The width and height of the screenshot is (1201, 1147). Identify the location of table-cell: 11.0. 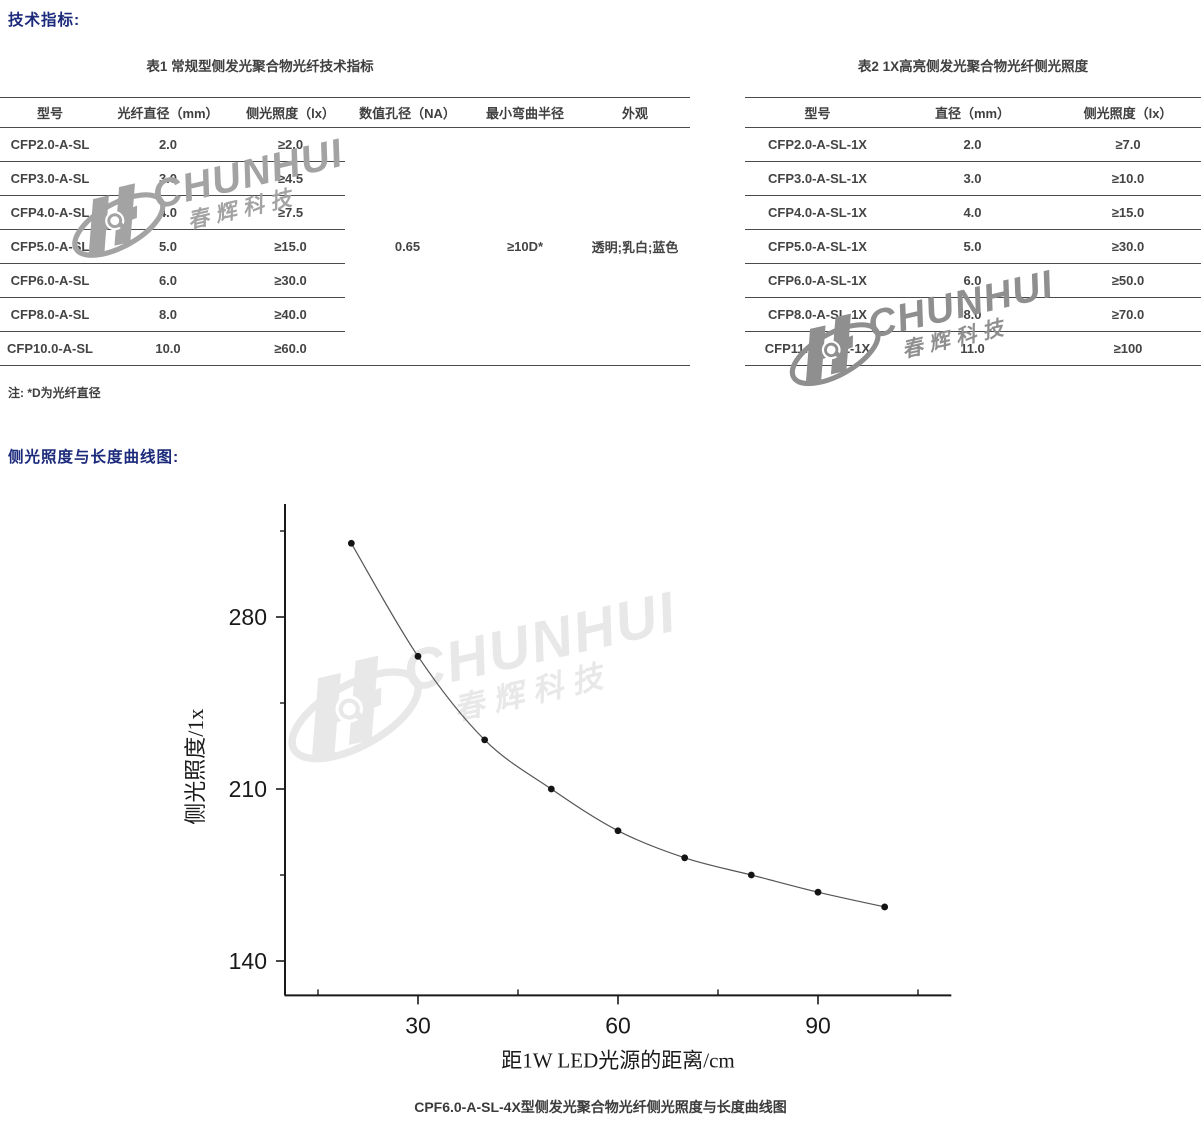
(972, 348).